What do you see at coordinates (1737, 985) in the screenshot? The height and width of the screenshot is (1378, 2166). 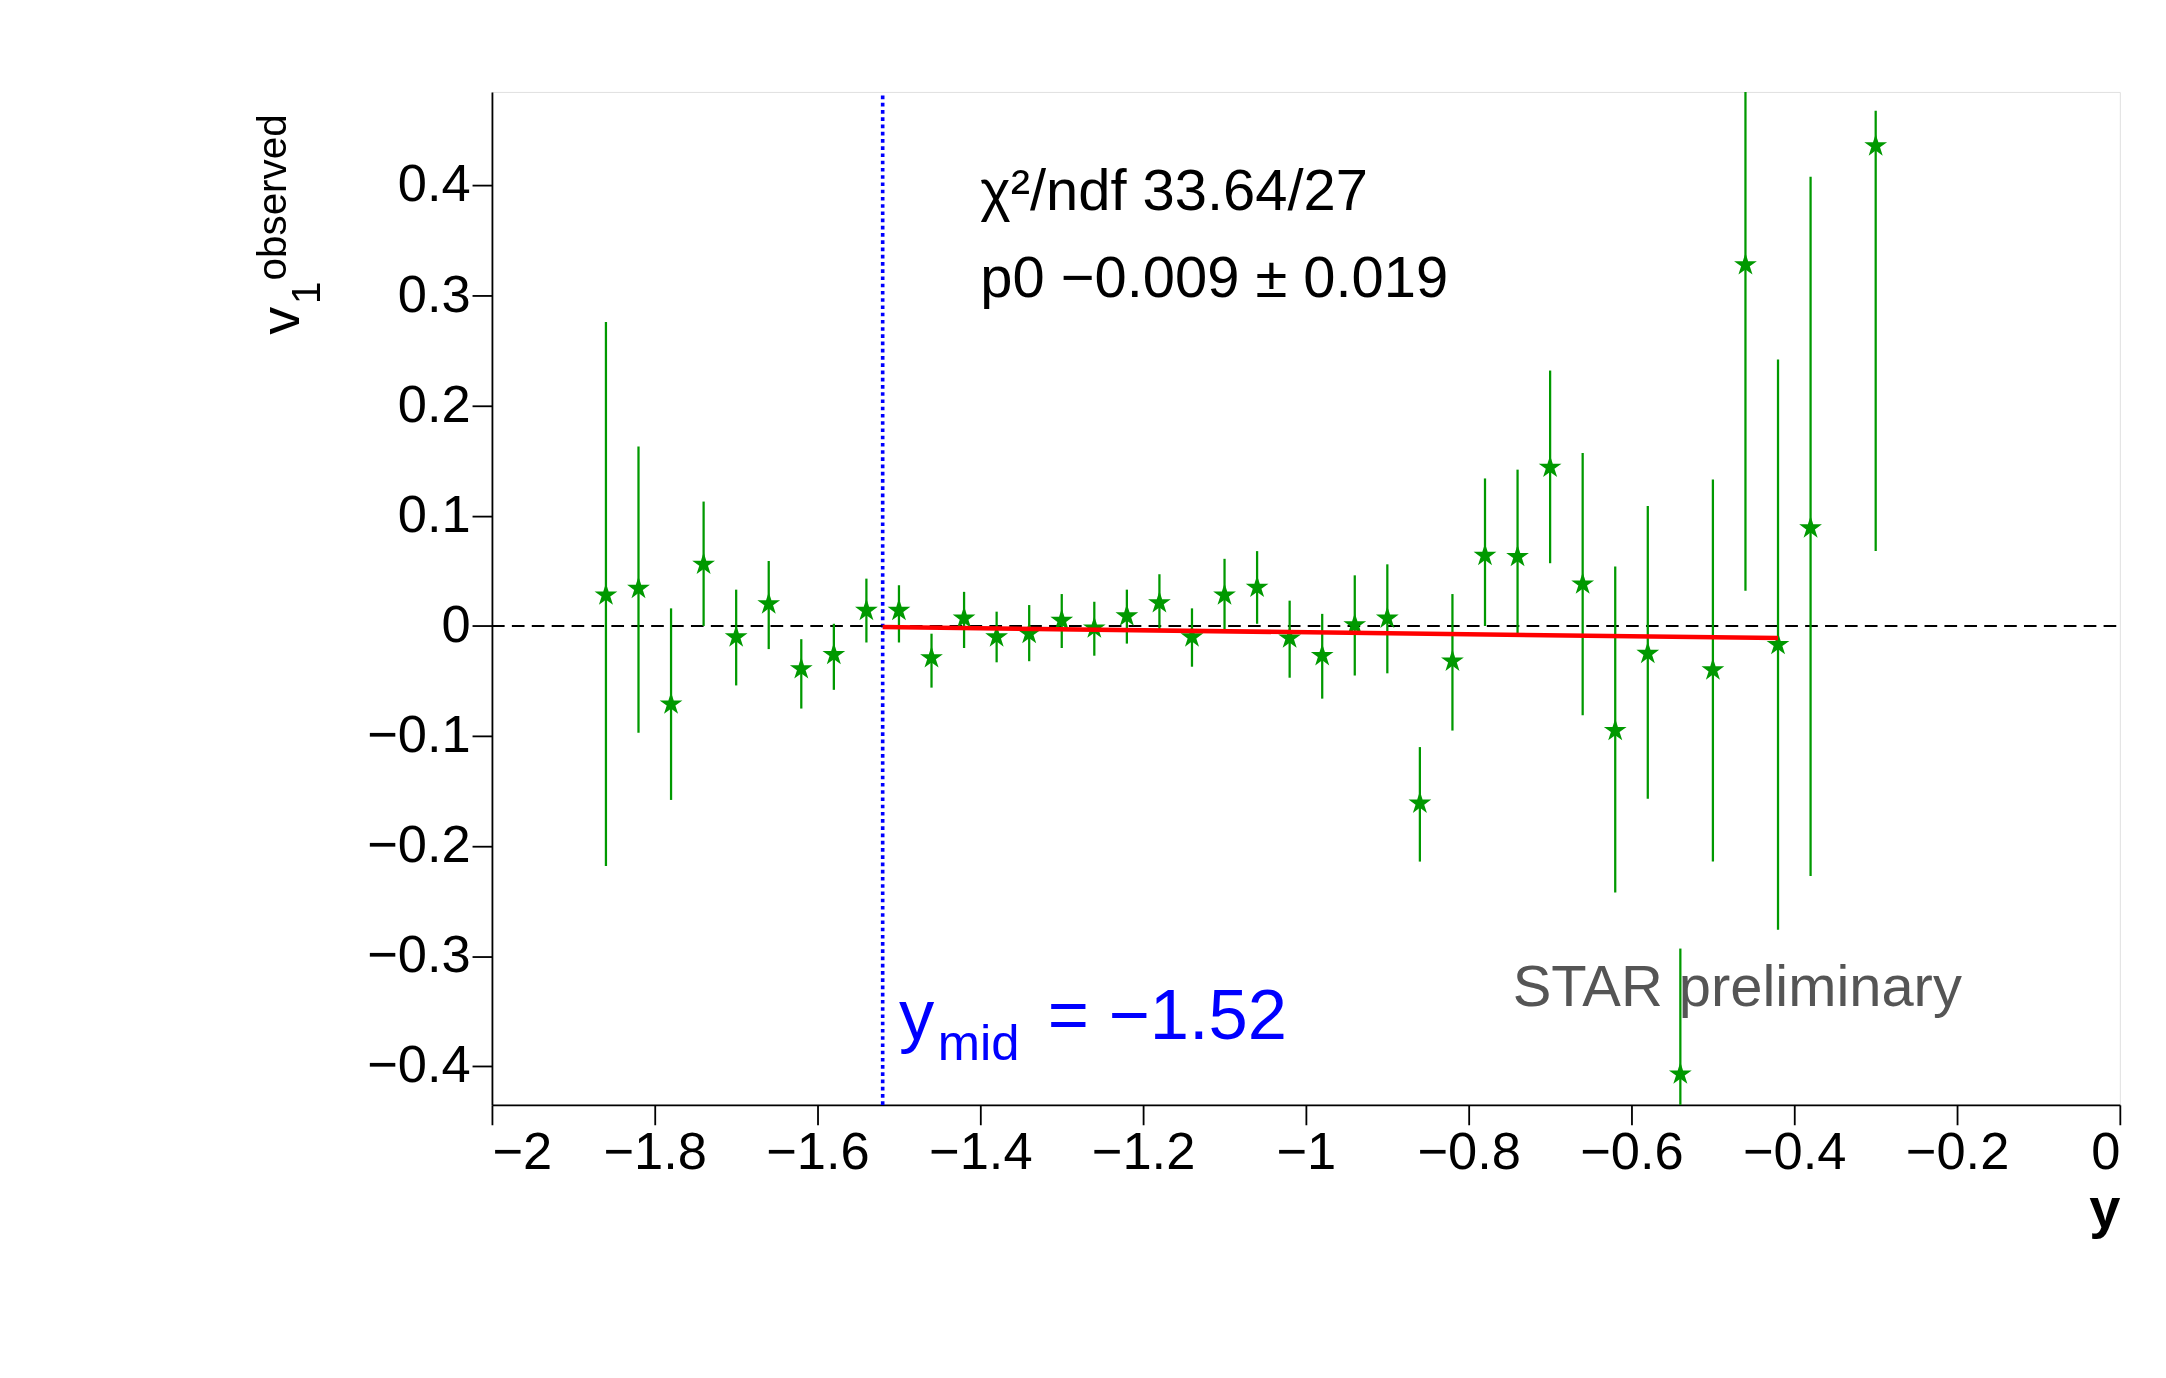 I see `annotation: STAR preliminary` at bounding box center [1737, 985].